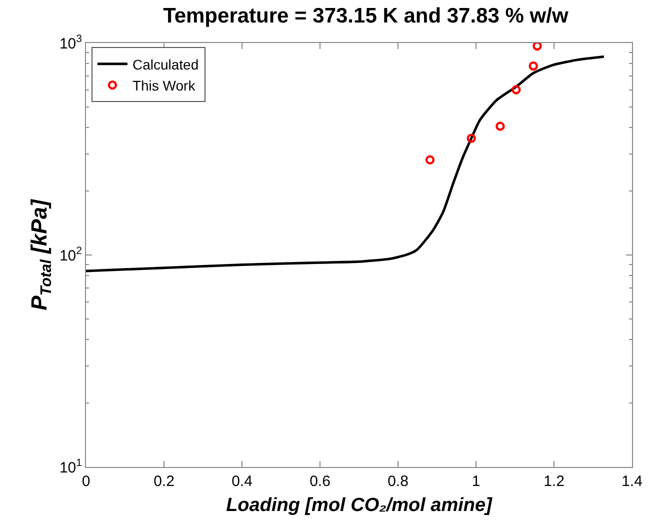 Image resolution: width=653 pixels, height=529 pixels. What do you see at coordinates (242, 481) in the screenshot?
I see `x-tick-label: 0.4` at bounding box center [242, 481].